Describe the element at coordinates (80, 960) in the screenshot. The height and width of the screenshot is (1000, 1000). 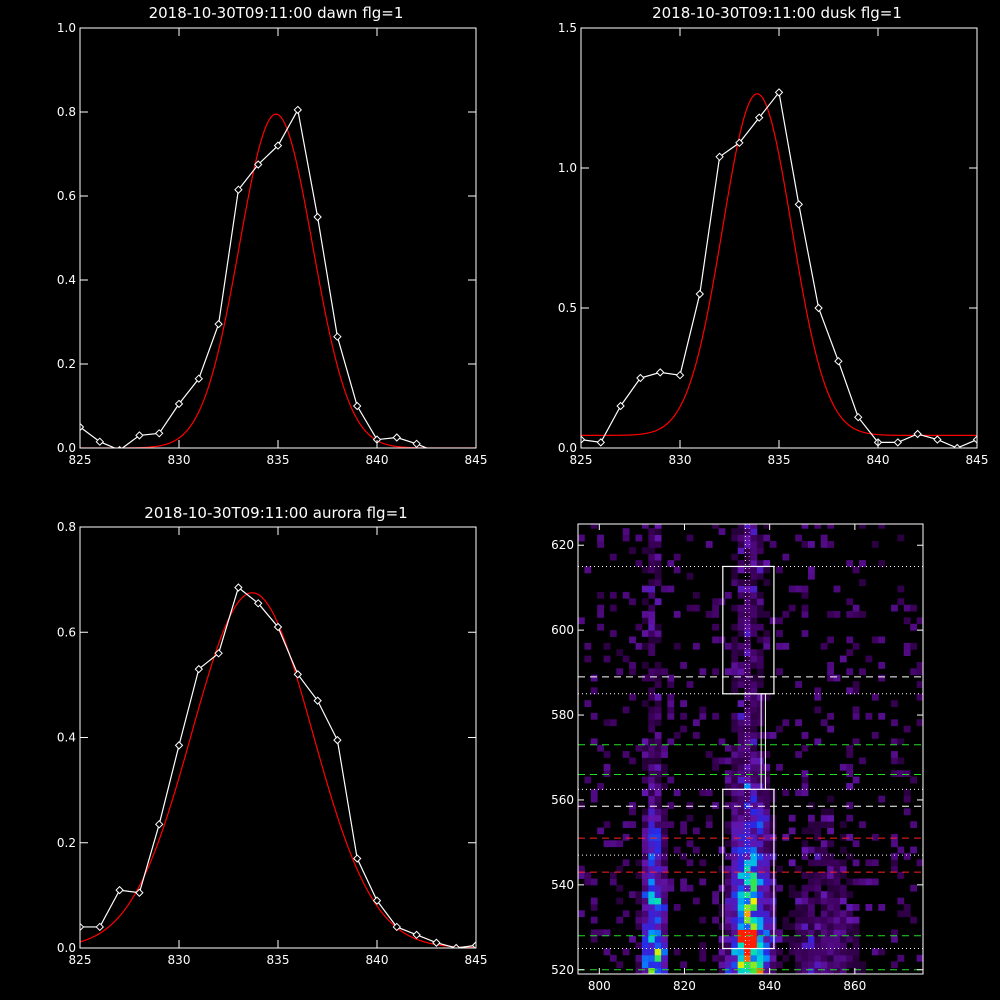
I see `xtick-label-aurora-0: 825` at that location.